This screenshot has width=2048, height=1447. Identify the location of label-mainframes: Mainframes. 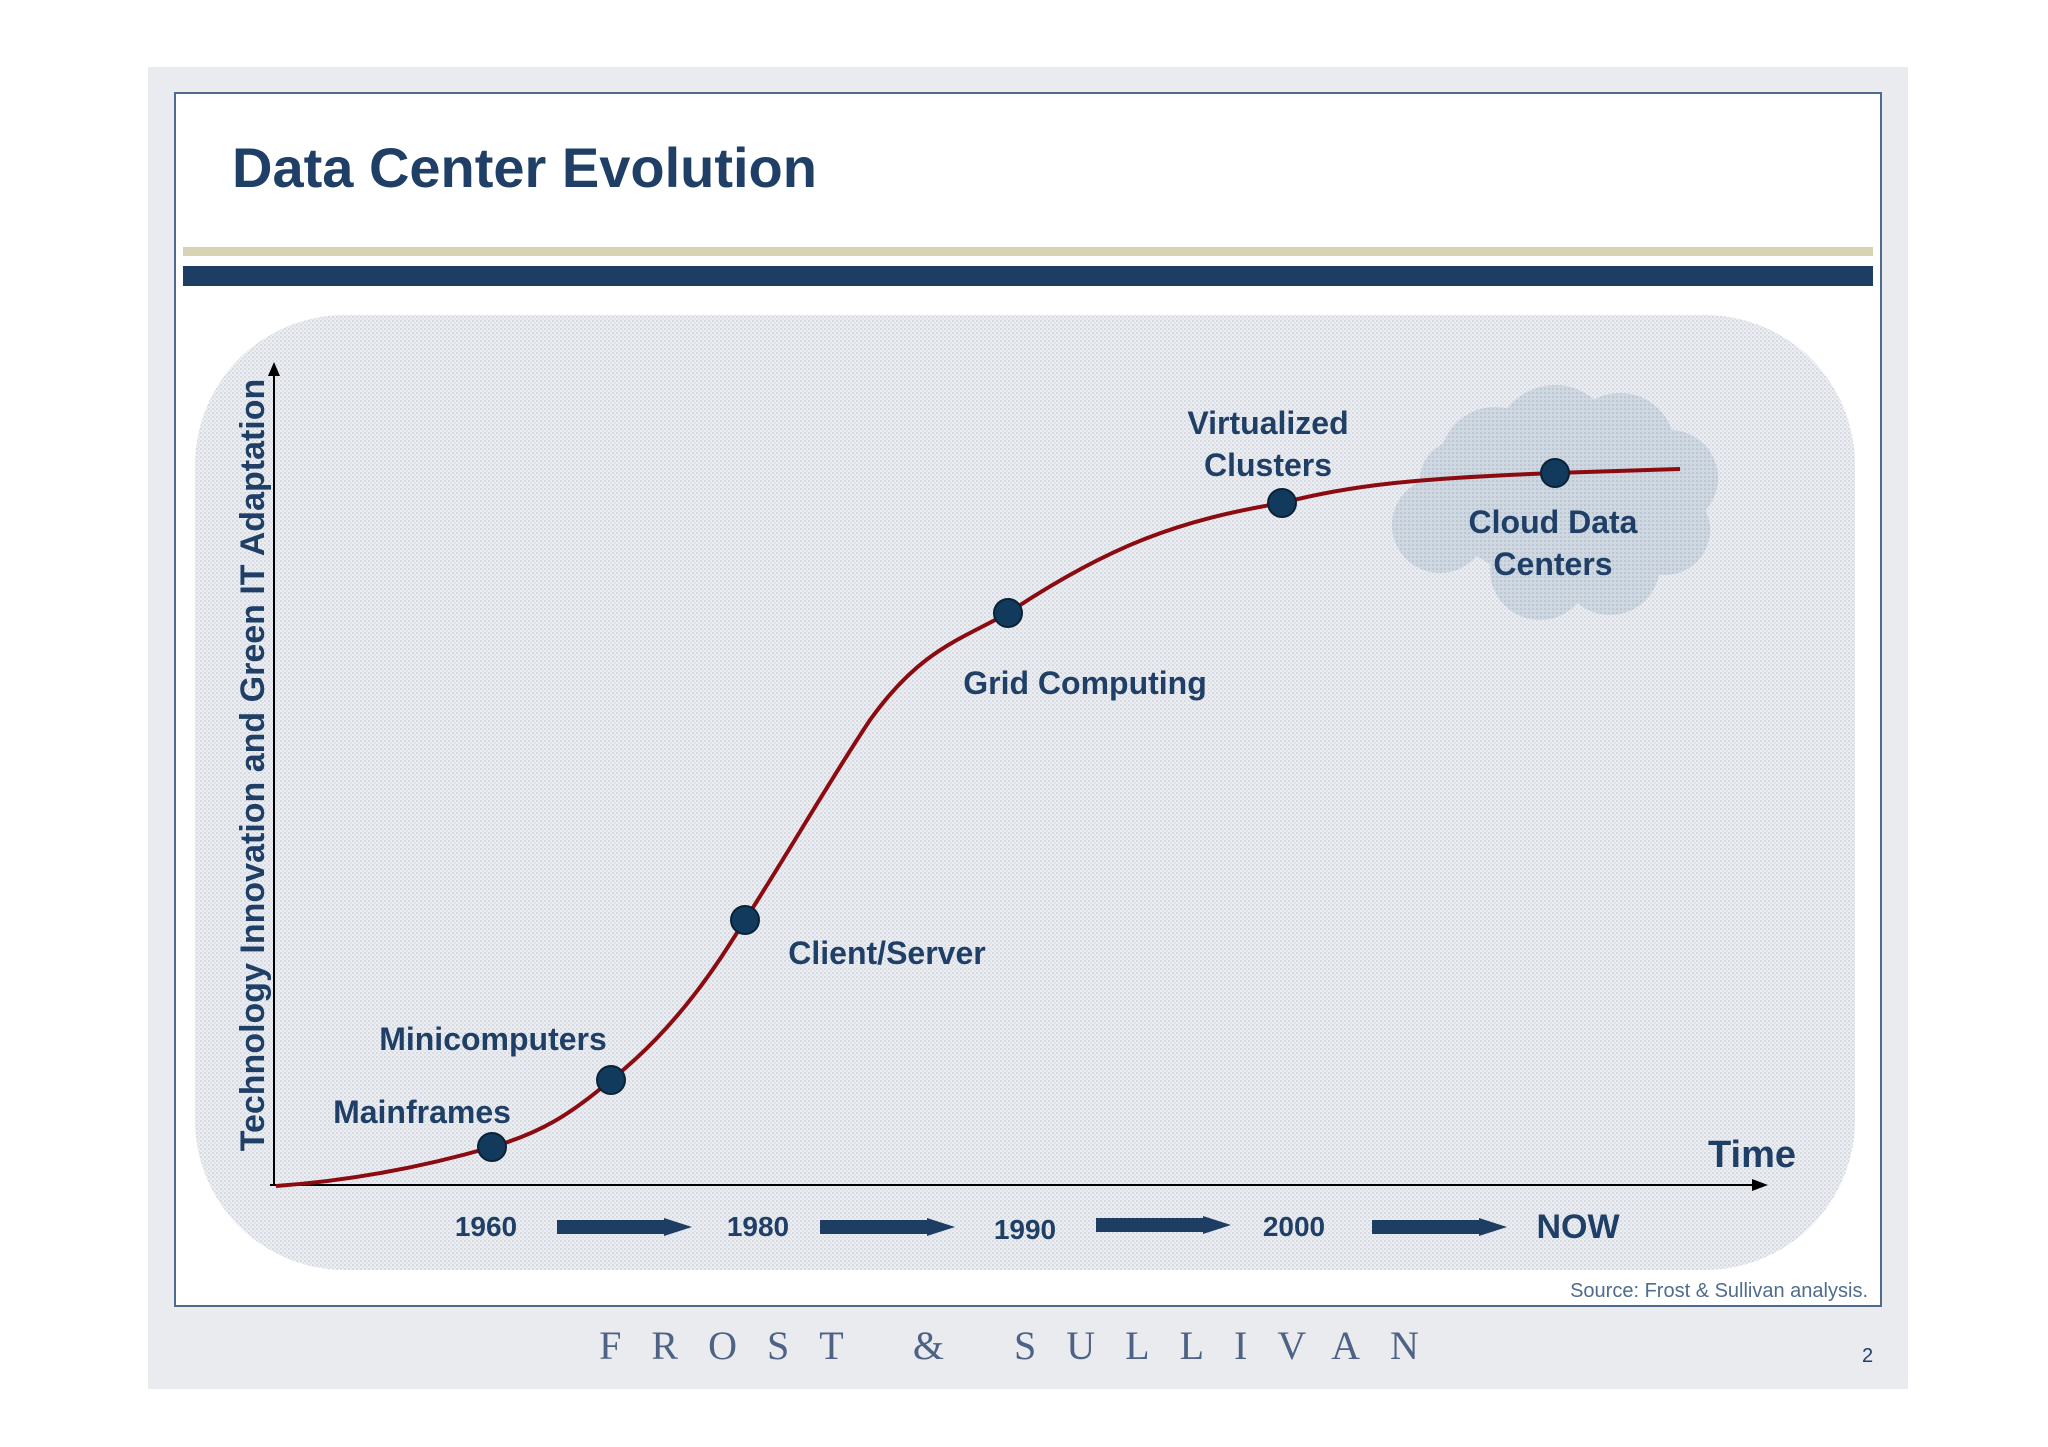
(422, 1112).